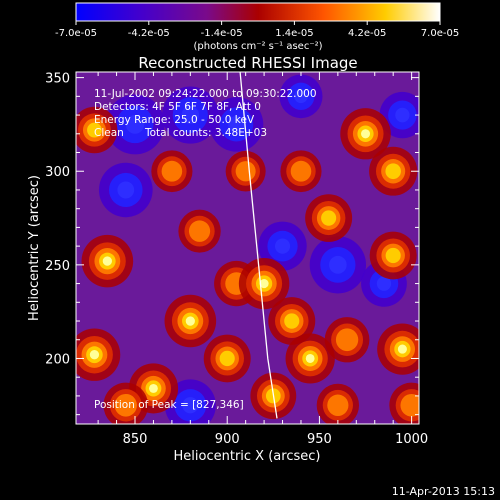 This screenshot has height=500, width=500. Describe the element at coordinates (57, 266) in the screenshot. I see `y-tick-label: 250` at that location.